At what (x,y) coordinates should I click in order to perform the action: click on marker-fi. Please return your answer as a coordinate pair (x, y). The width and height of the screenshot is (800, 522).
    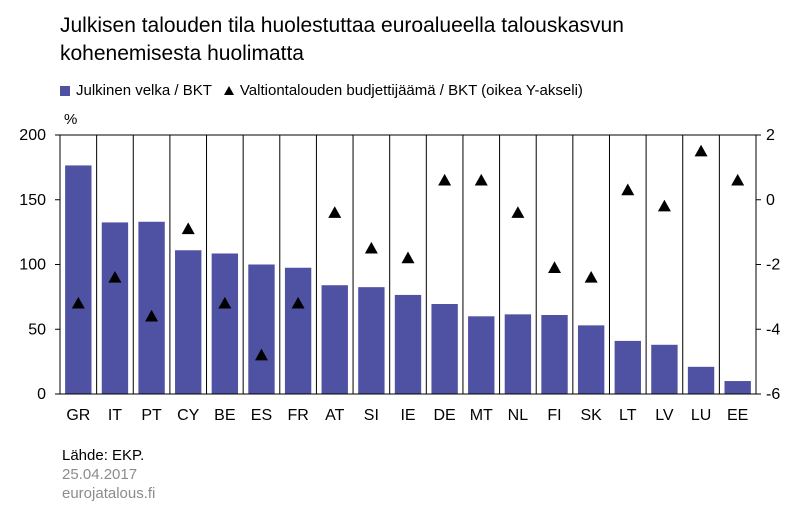
    Looking at the image, I should click on (555, 267).